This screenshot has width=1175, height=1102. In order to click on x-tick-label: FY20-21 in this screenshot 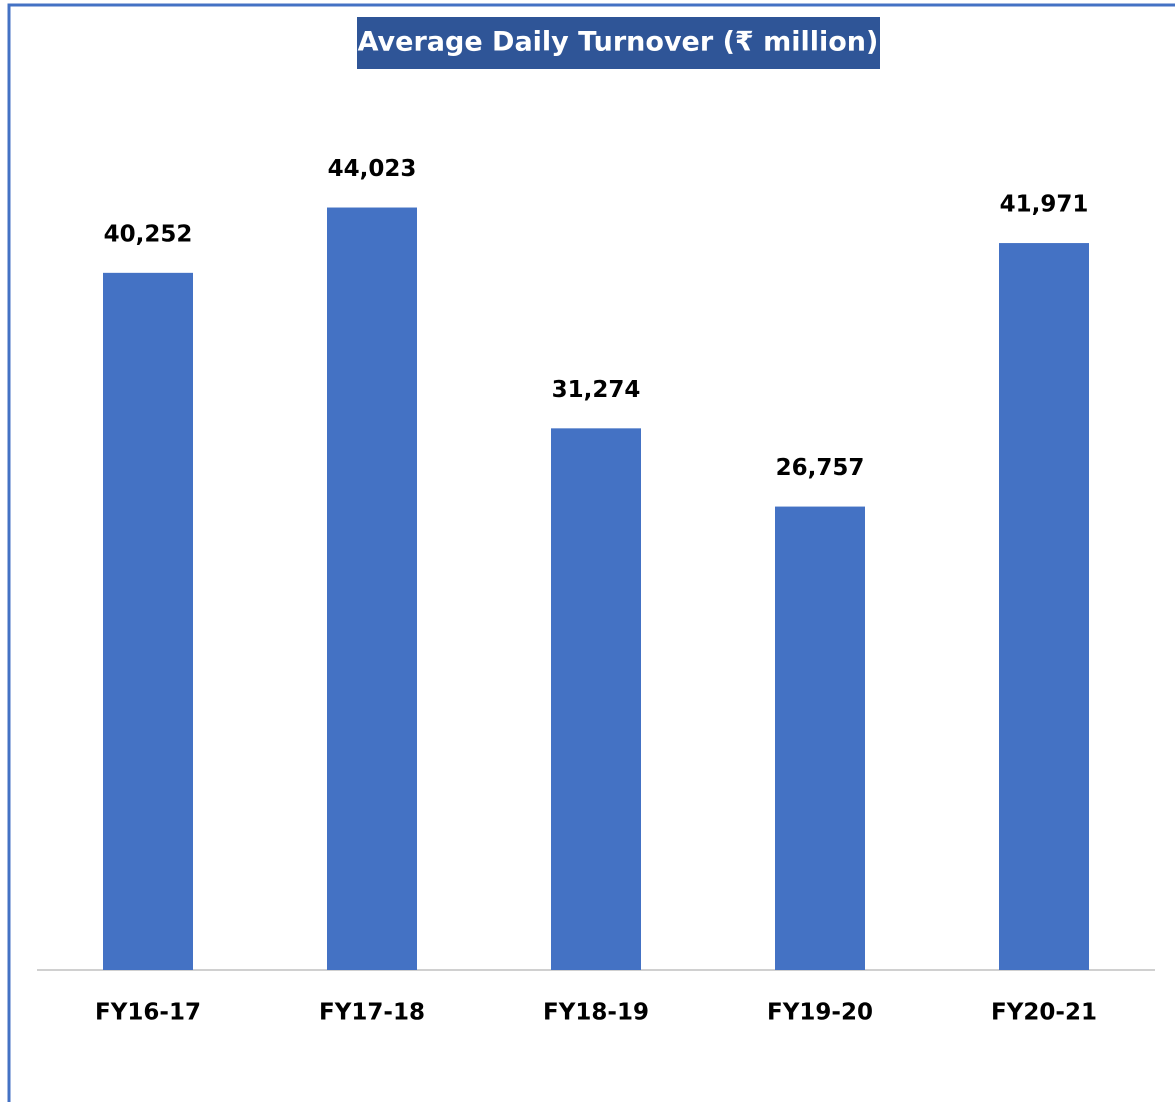, I will do `click(1044, 1013)`.